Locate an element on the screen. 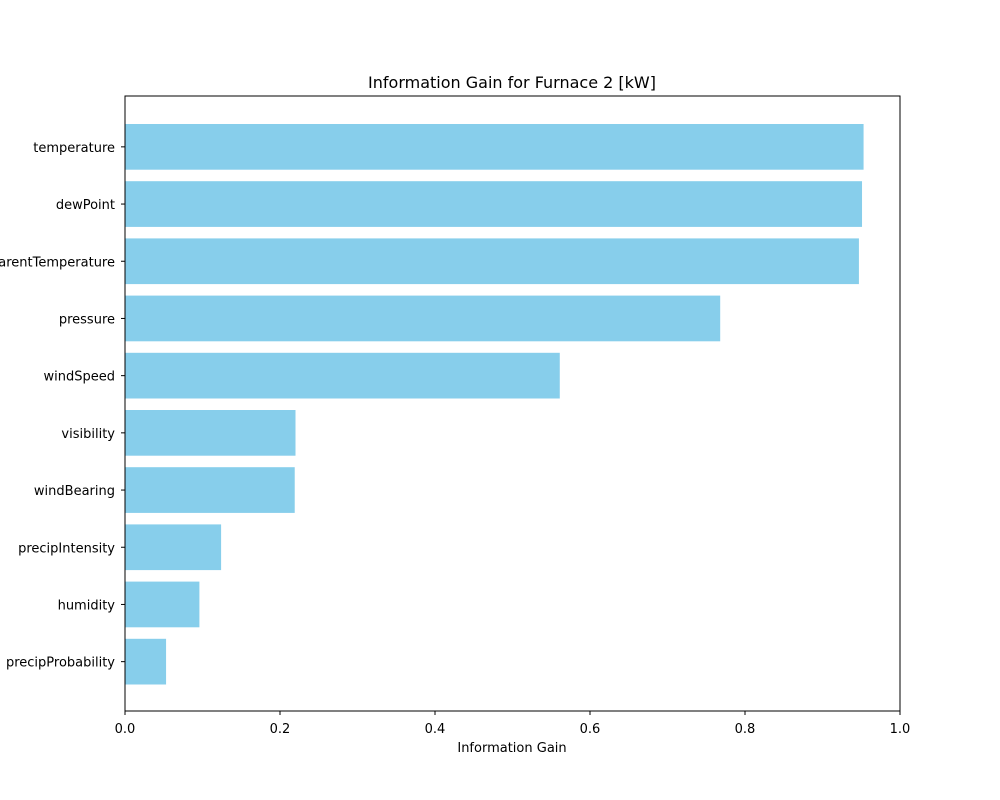 The width and height of the screenshot is (1000, 800). bar-windSpeed is located at coordinates (342, 375).